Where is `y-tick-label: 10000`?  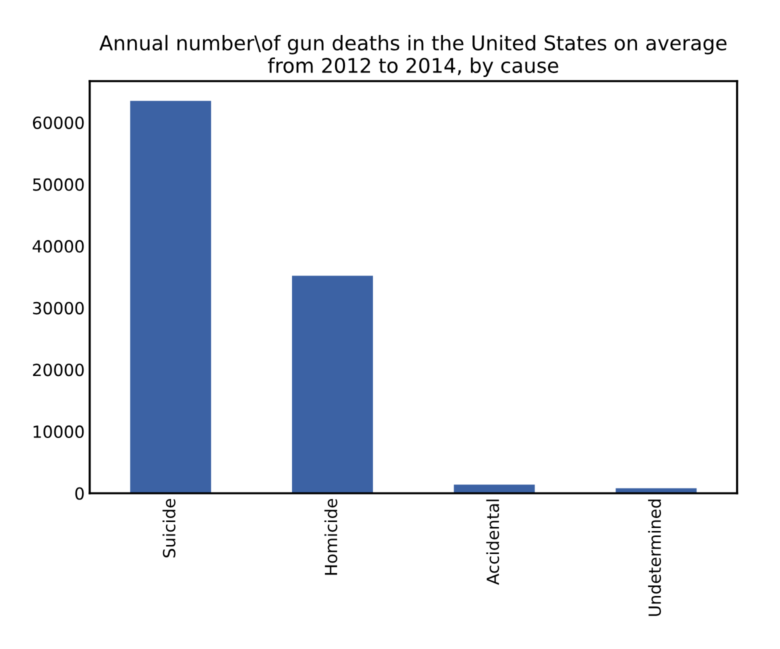 y-tick-label: 10000 is located at coordinates (59, 431).